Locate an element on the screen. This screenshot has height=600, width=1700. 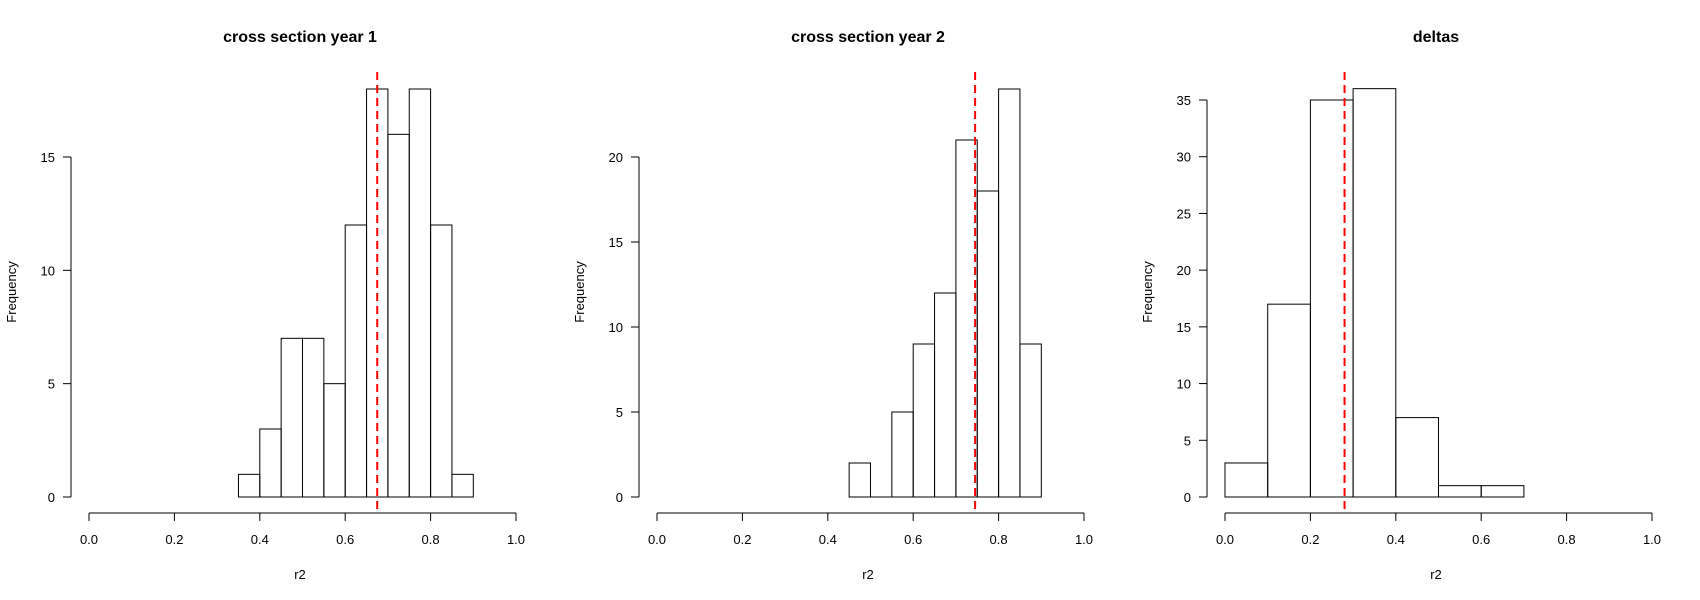
y-tick-label: 25 is located at coordinates (1184, 213).